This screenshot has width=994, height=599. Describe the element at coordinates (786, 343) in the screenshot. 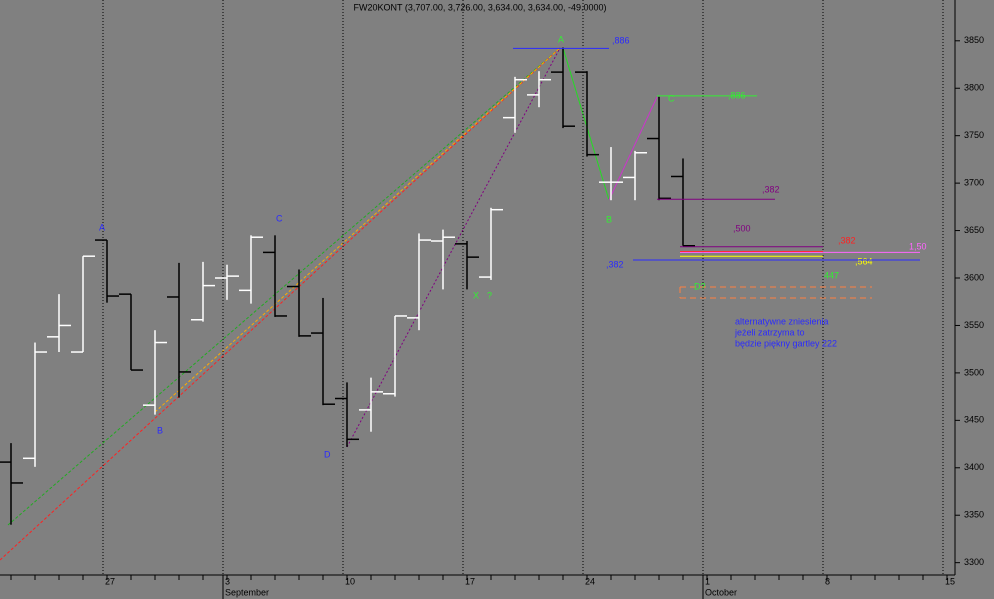

I see `annotation: będzie piękny gartley 222` at that location.